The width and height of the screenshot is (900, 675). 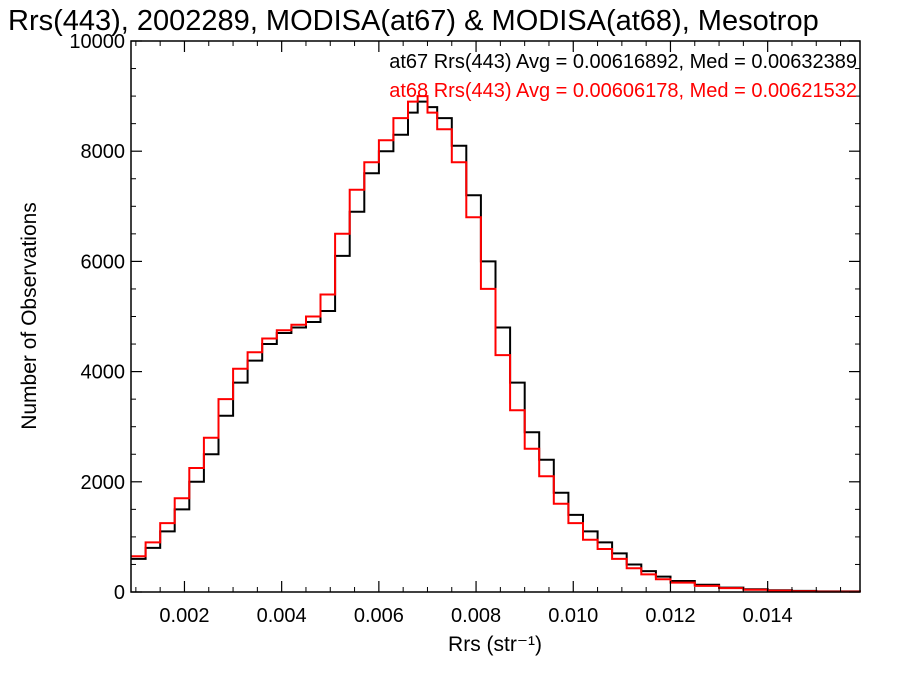 What do you see at coordinates (97, 42) in the screenshot?
I see `y-tick-label: 10000` at bounding box center [97, 42].